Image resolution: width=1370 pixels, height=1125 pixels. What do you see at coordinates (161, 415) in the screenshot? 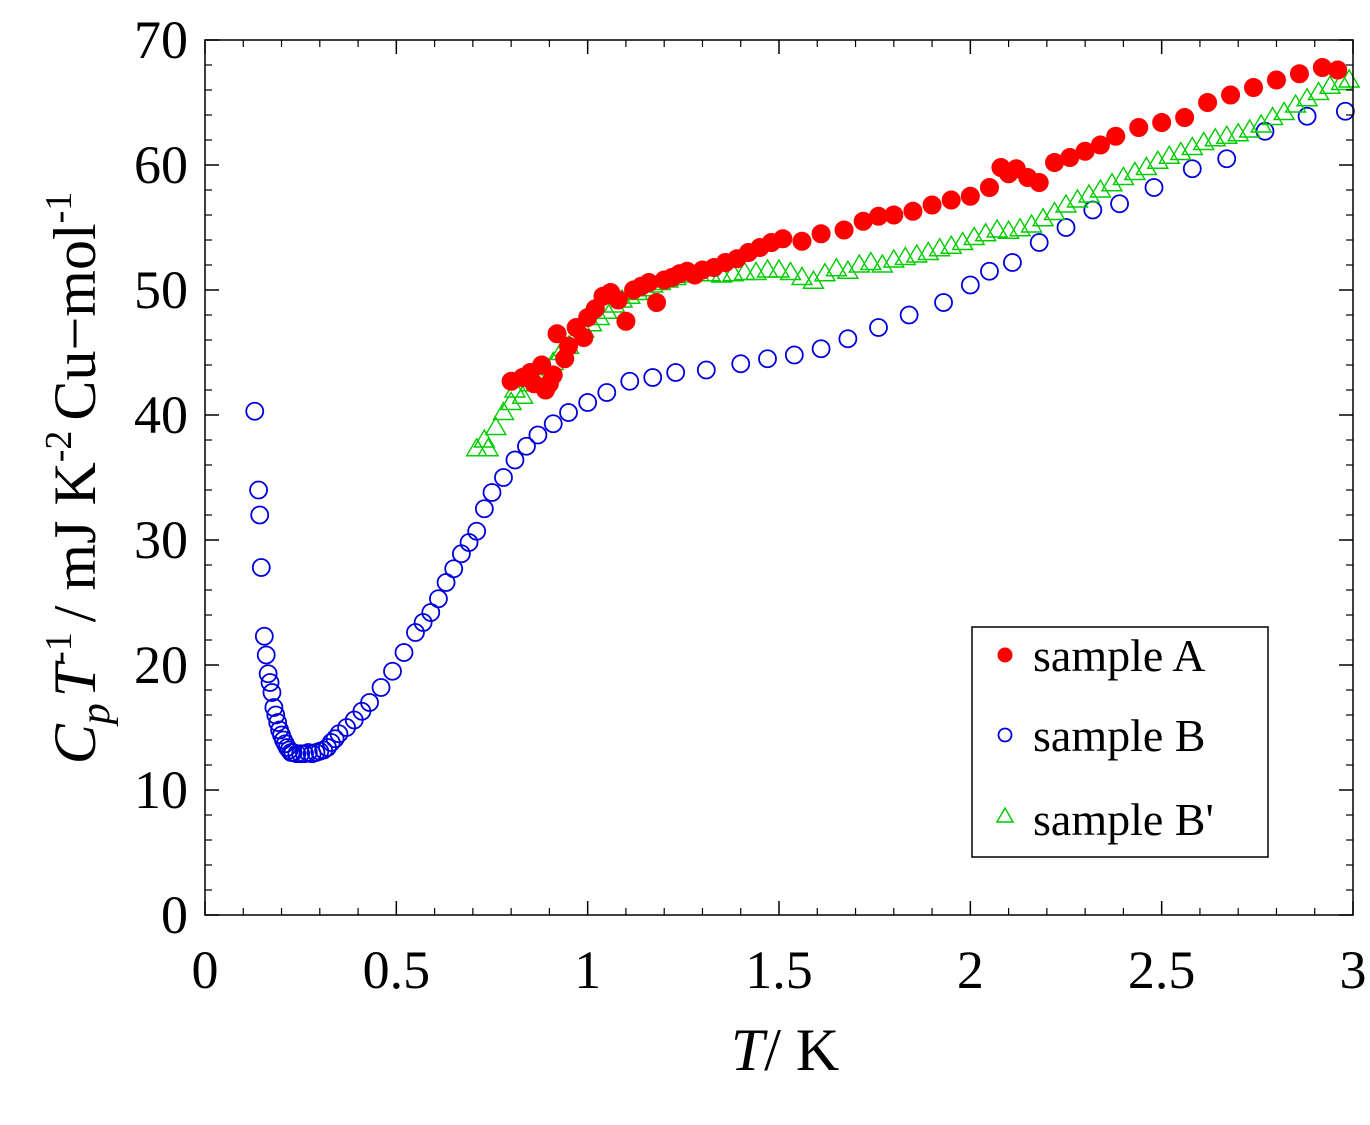
I see `y-tick-label: 40` at bounding box center [161, 415].